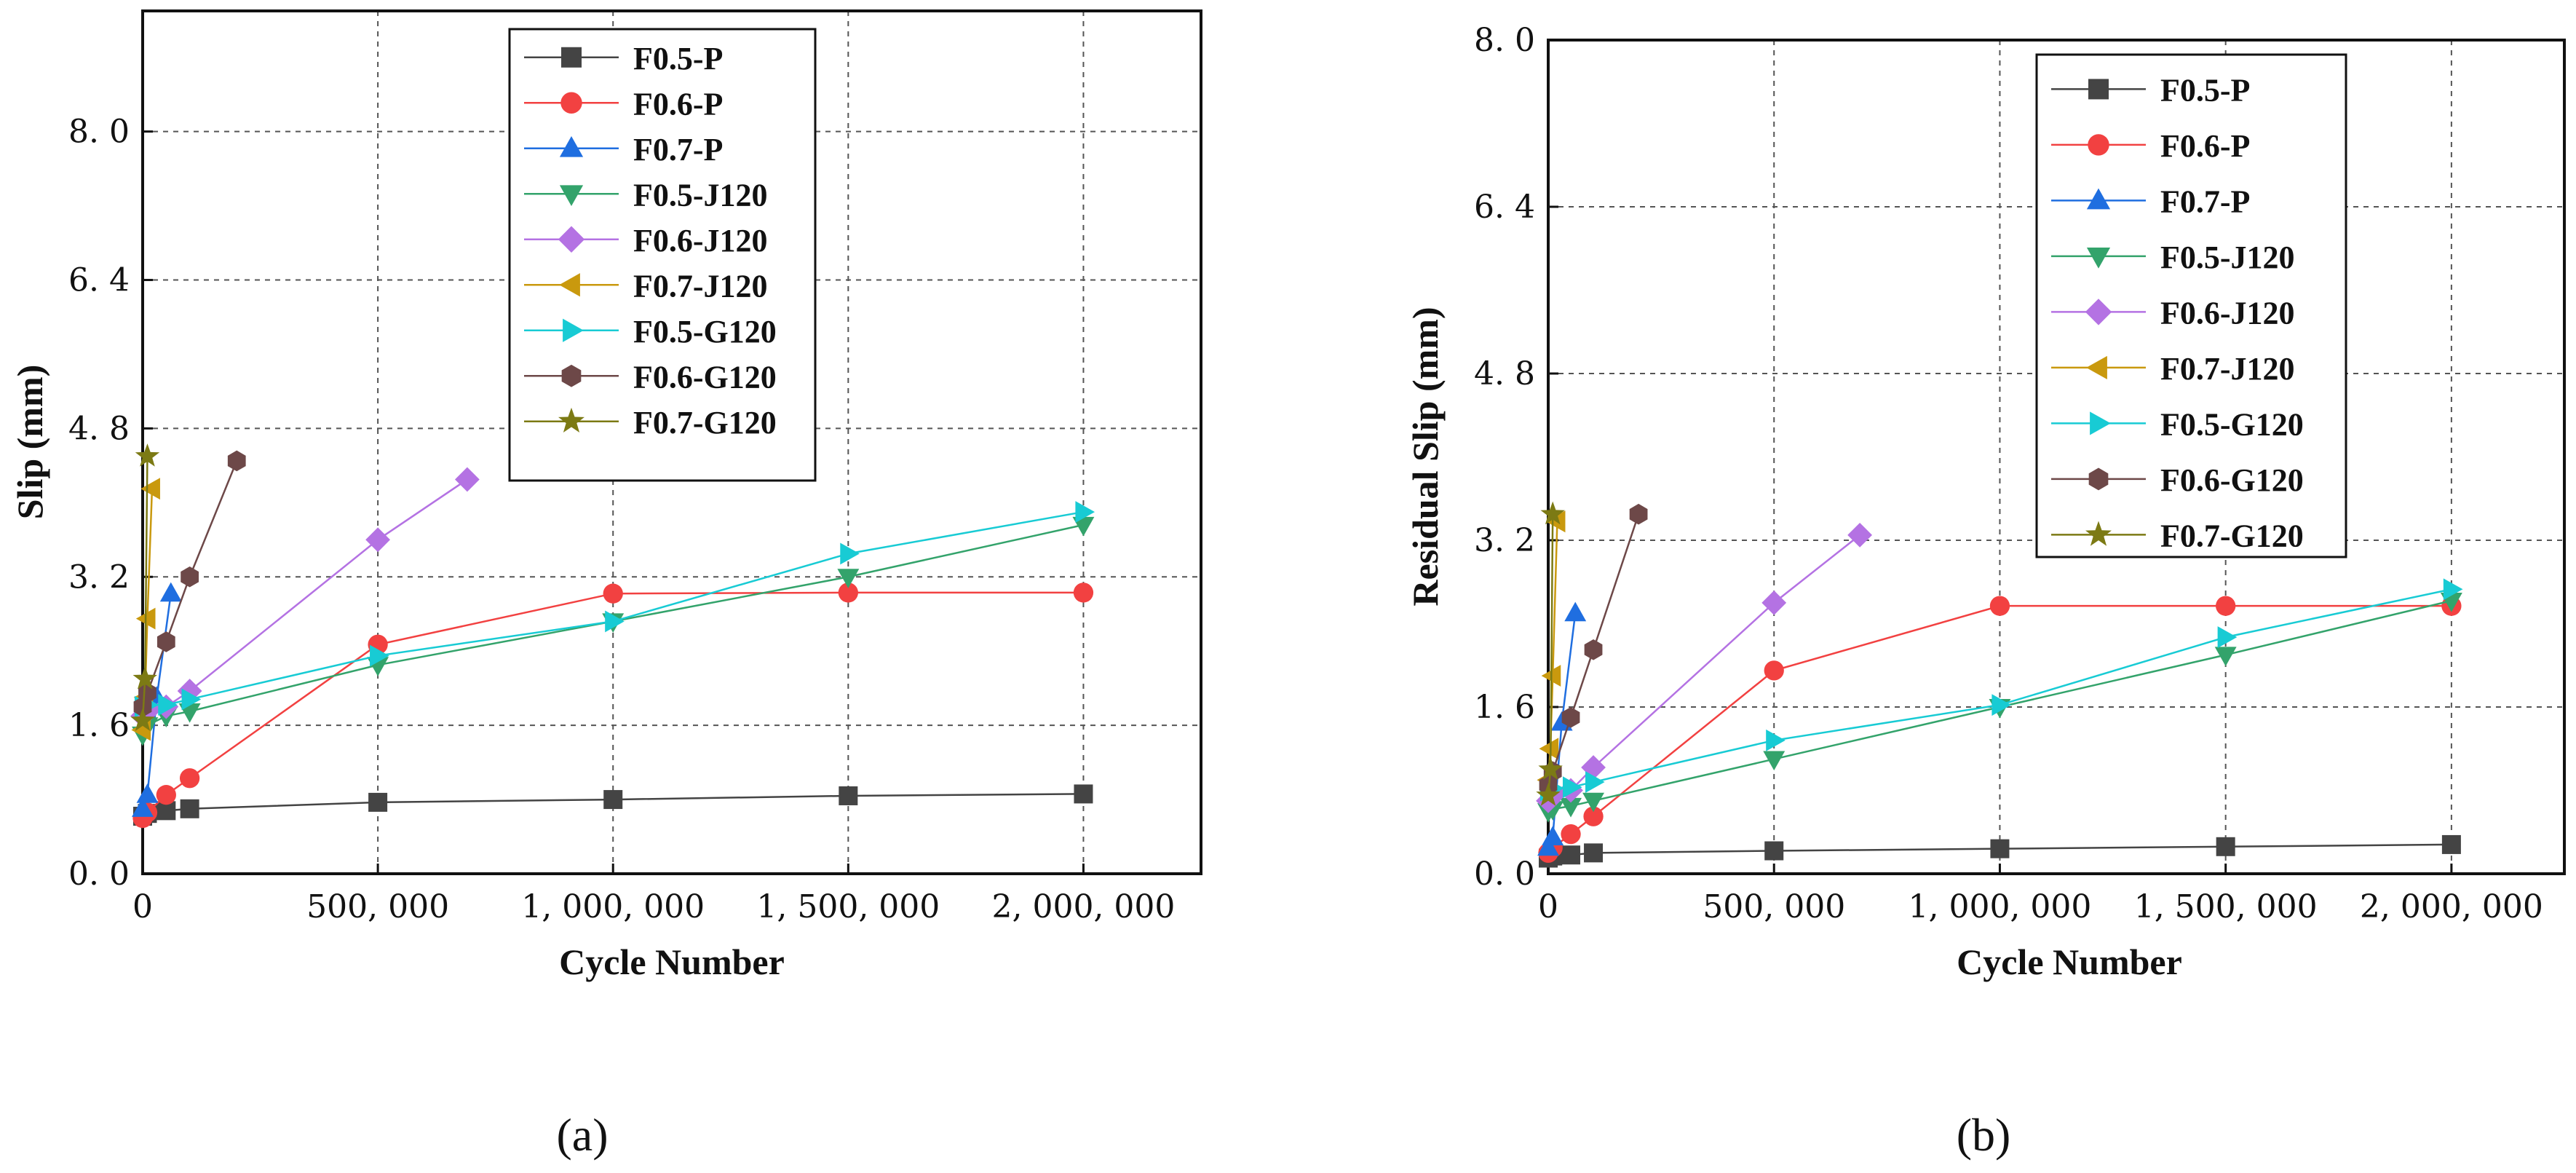  Describe the element at coordinates (1774, 906) in the screenshot. I see `x-tick-label-b: 500, 000` at that location.